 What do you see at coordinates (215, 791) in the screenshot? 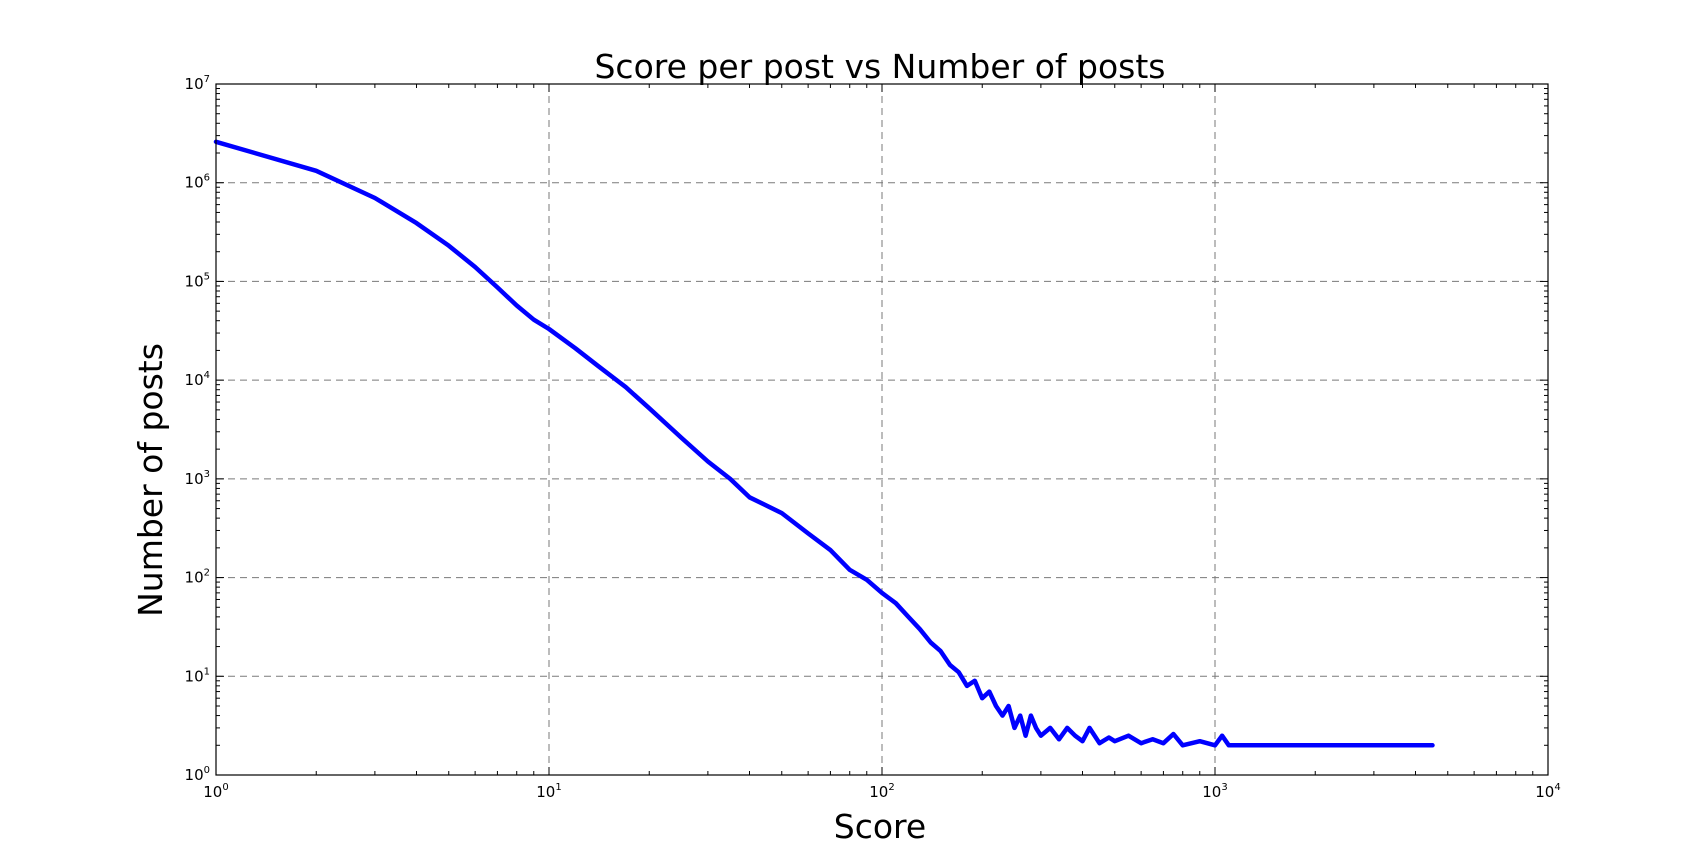
I see `x-tick-label: 10⁰` at bounding box center [215, 791].